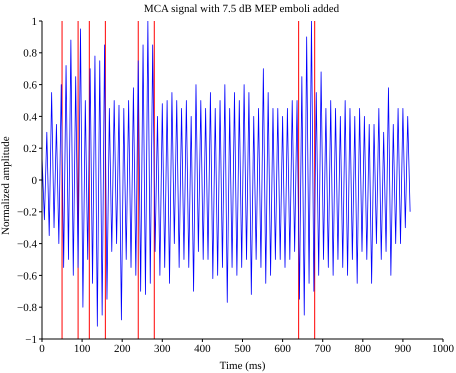 This screenshot has width=456, height=373. What do you see at coordinates (163, 348) in the screenshot?
I see `x-tick-label: 300` at bounding box center [163, 348].